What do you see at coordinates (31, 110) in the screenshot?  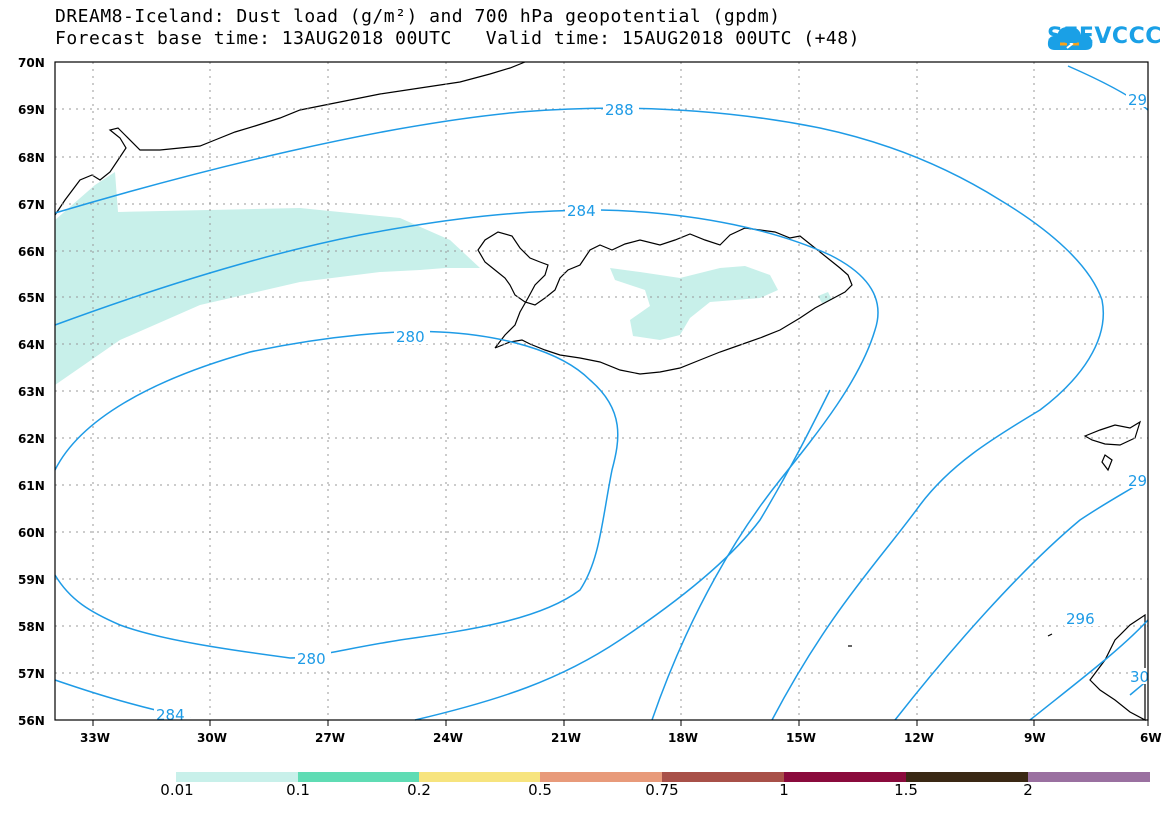 I see `lat-label: 69N` at bounding box center [31, 110].